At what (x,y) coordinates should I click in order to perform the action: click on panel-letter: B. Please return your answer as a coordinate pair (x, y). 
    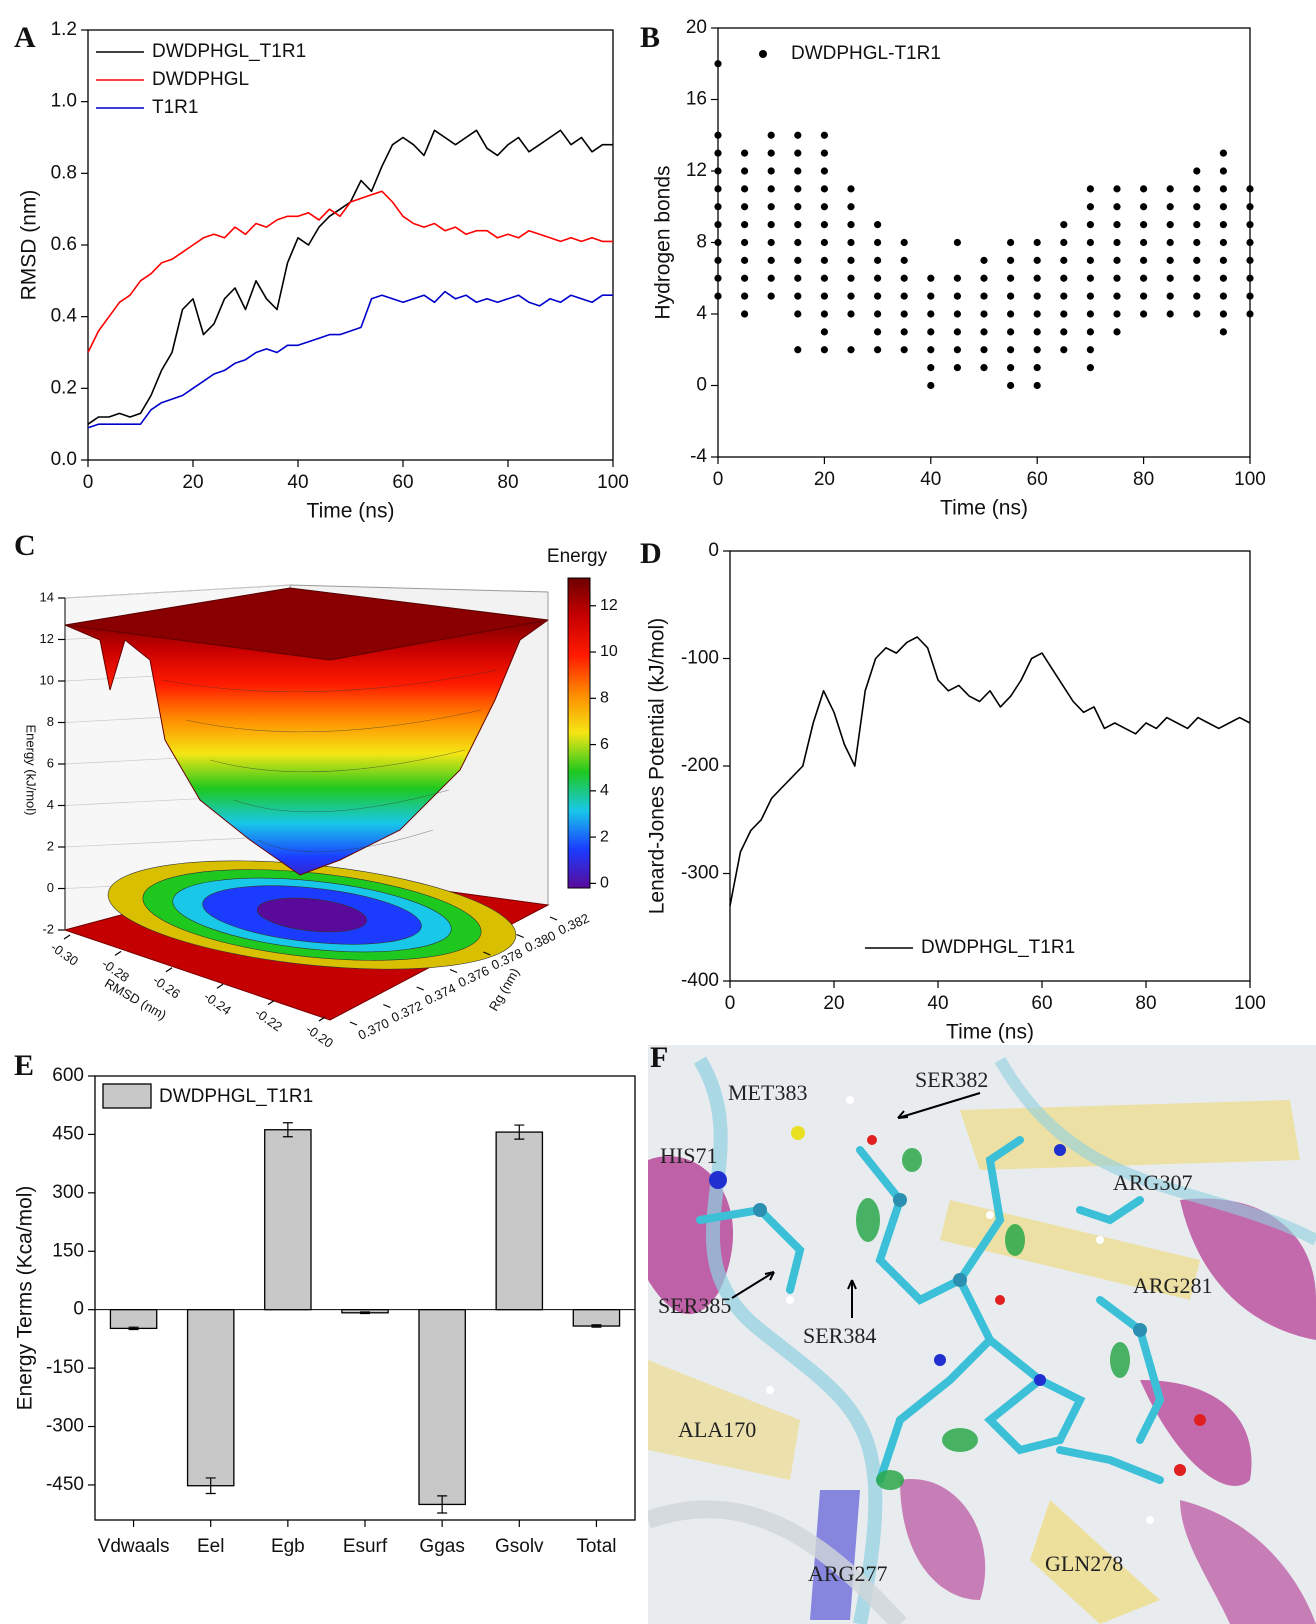
    Looking at the image, I should click on (650, 37).